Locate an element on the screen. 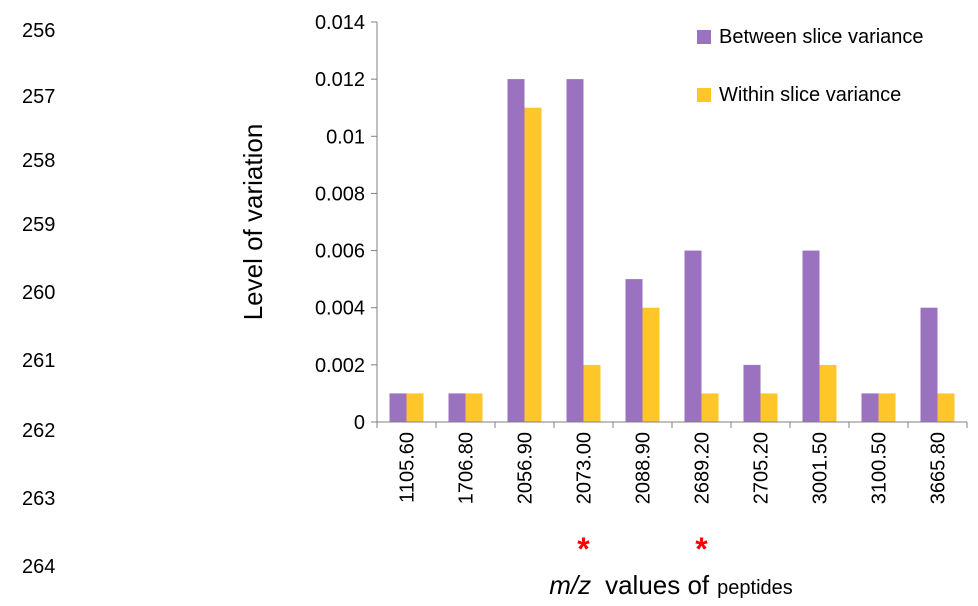 The image size is (978, 606). line-number: 258 is located at coordinates (39, 161).